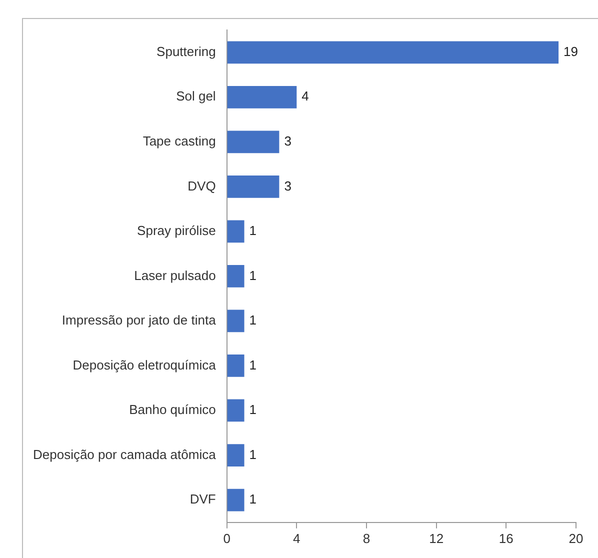  What do you see at coordinates (186, 51) in the screenshot?
I see `y-tick-label: Sputtering` at bounding box center [186, 51].